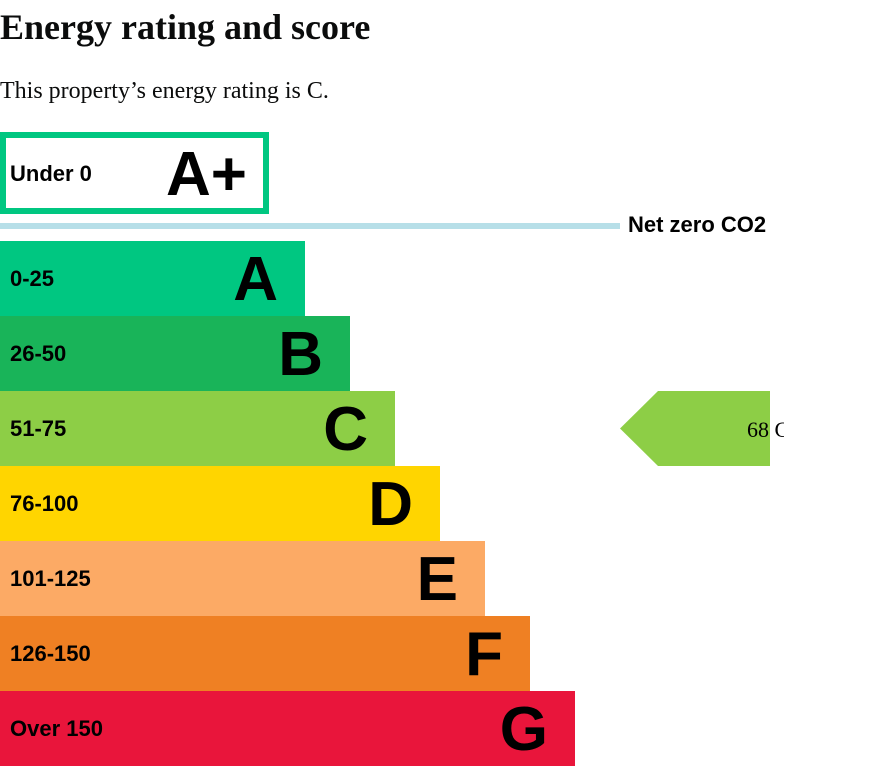 The width and height of the screenshot is (892, 781). Describe the element at coordinates (383, 224) in the screenshot. I see `net-zero-marker: Net zero CO2` at that location.